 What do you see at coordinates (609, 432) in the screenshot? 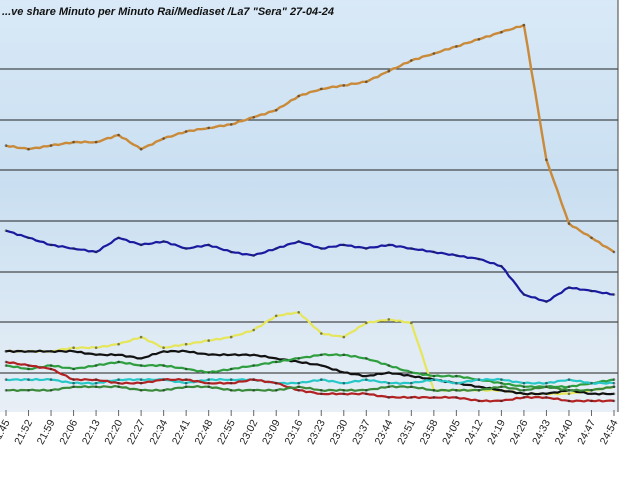
I see `x-tick-label: 24:54` at bounding box center [609, 432].